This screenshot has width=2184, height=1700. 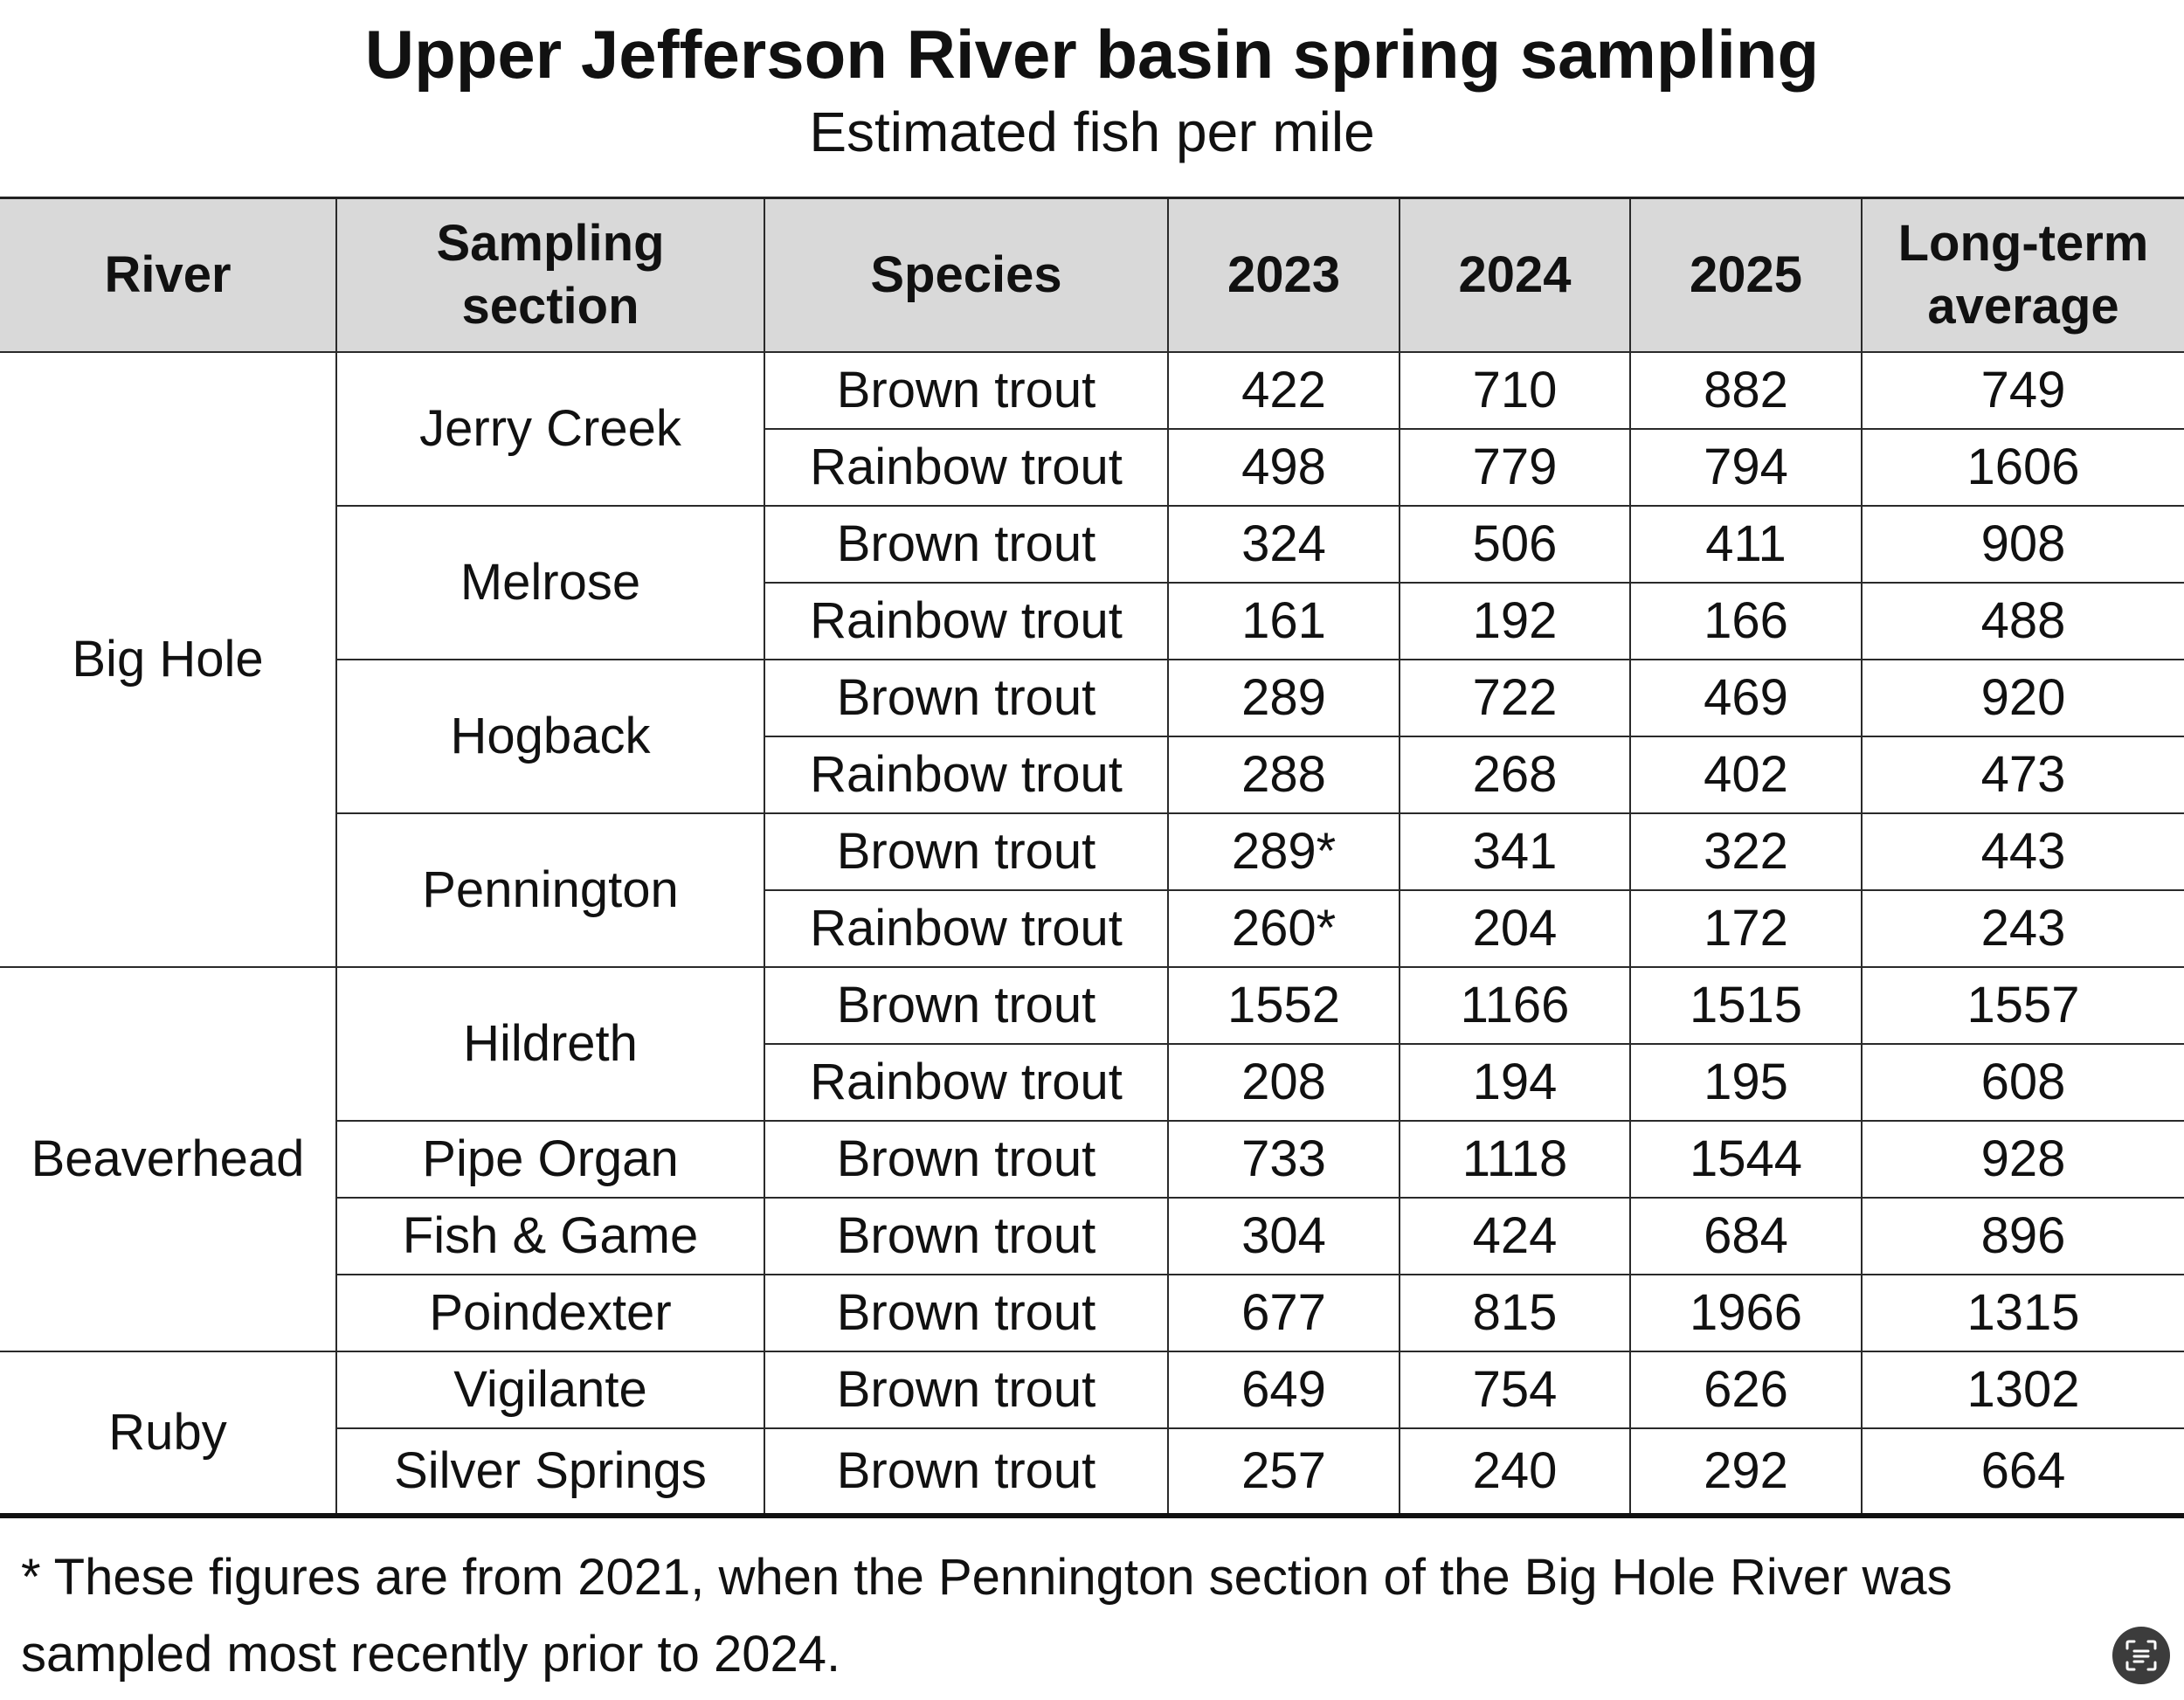 I want to click on river-cell-ruby: Ruby, so click(x=168, y=1434).